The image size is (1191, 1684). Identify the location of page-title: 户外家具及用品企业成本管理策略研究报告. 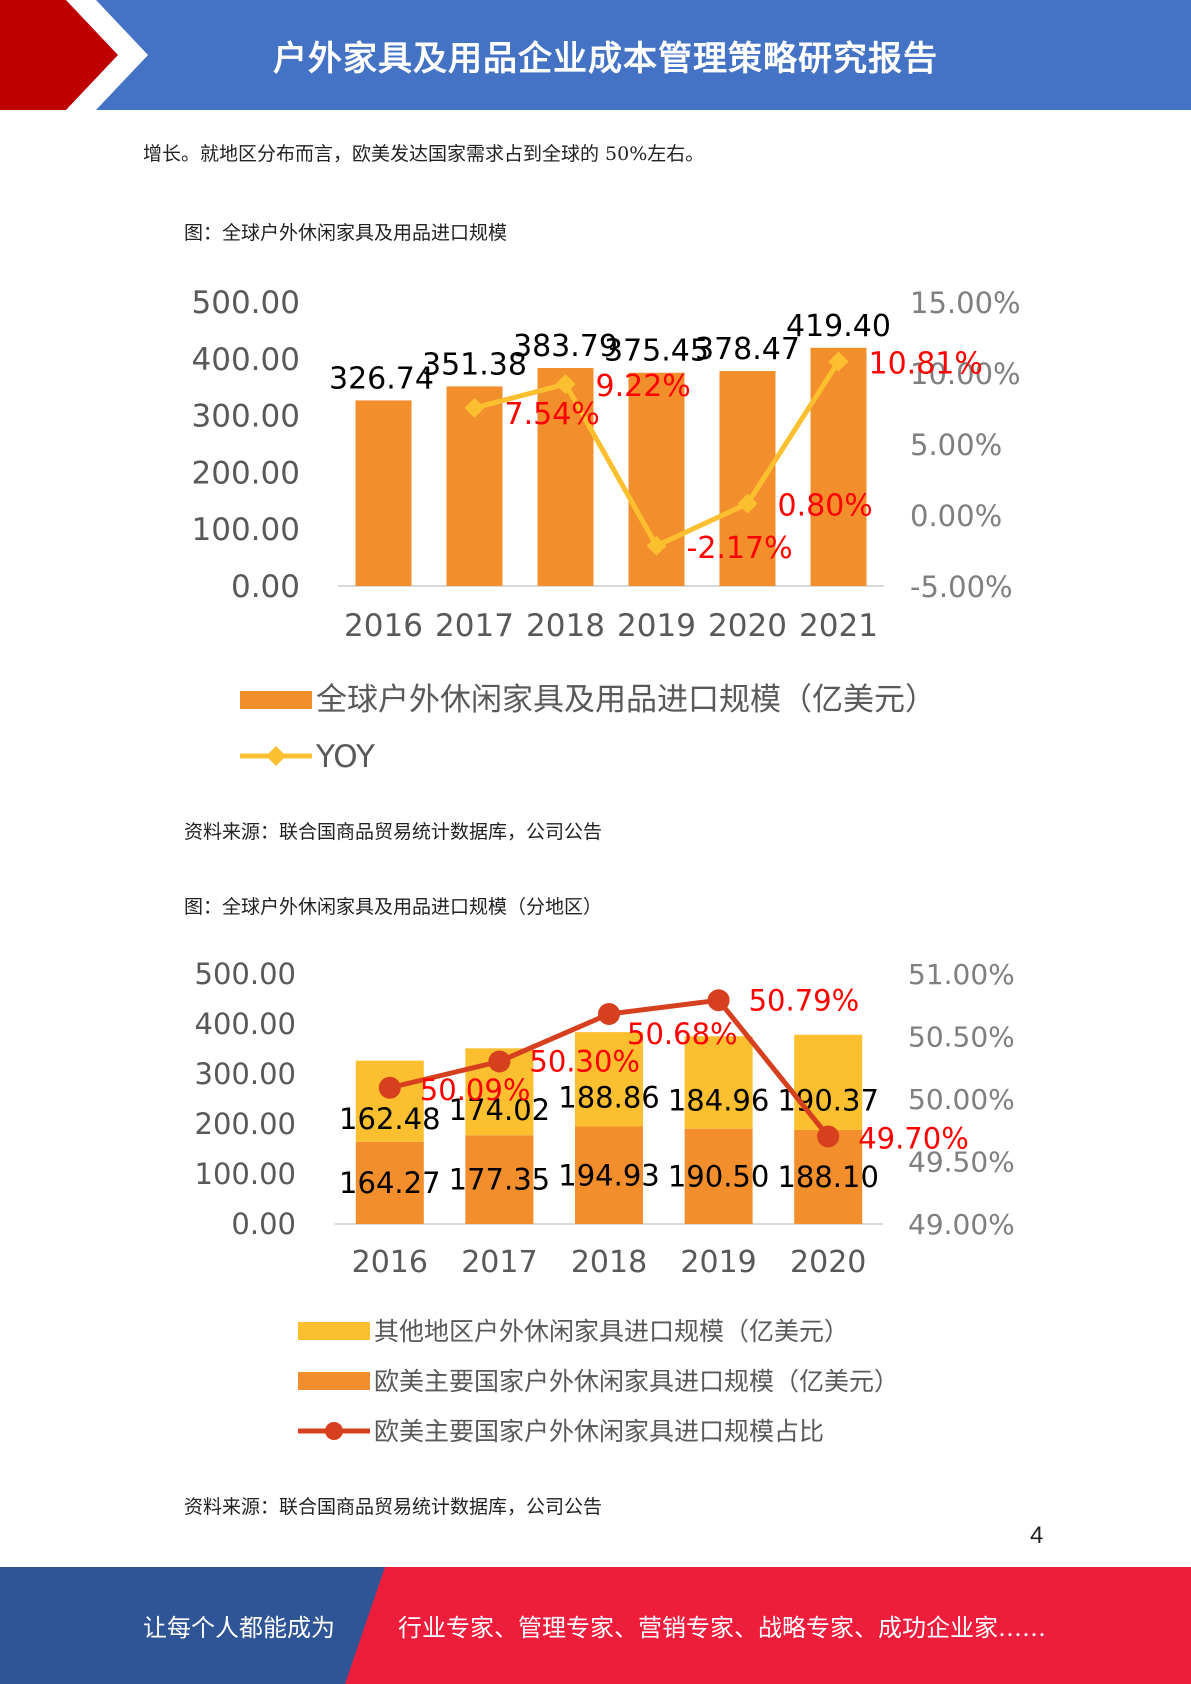
(605, 58).